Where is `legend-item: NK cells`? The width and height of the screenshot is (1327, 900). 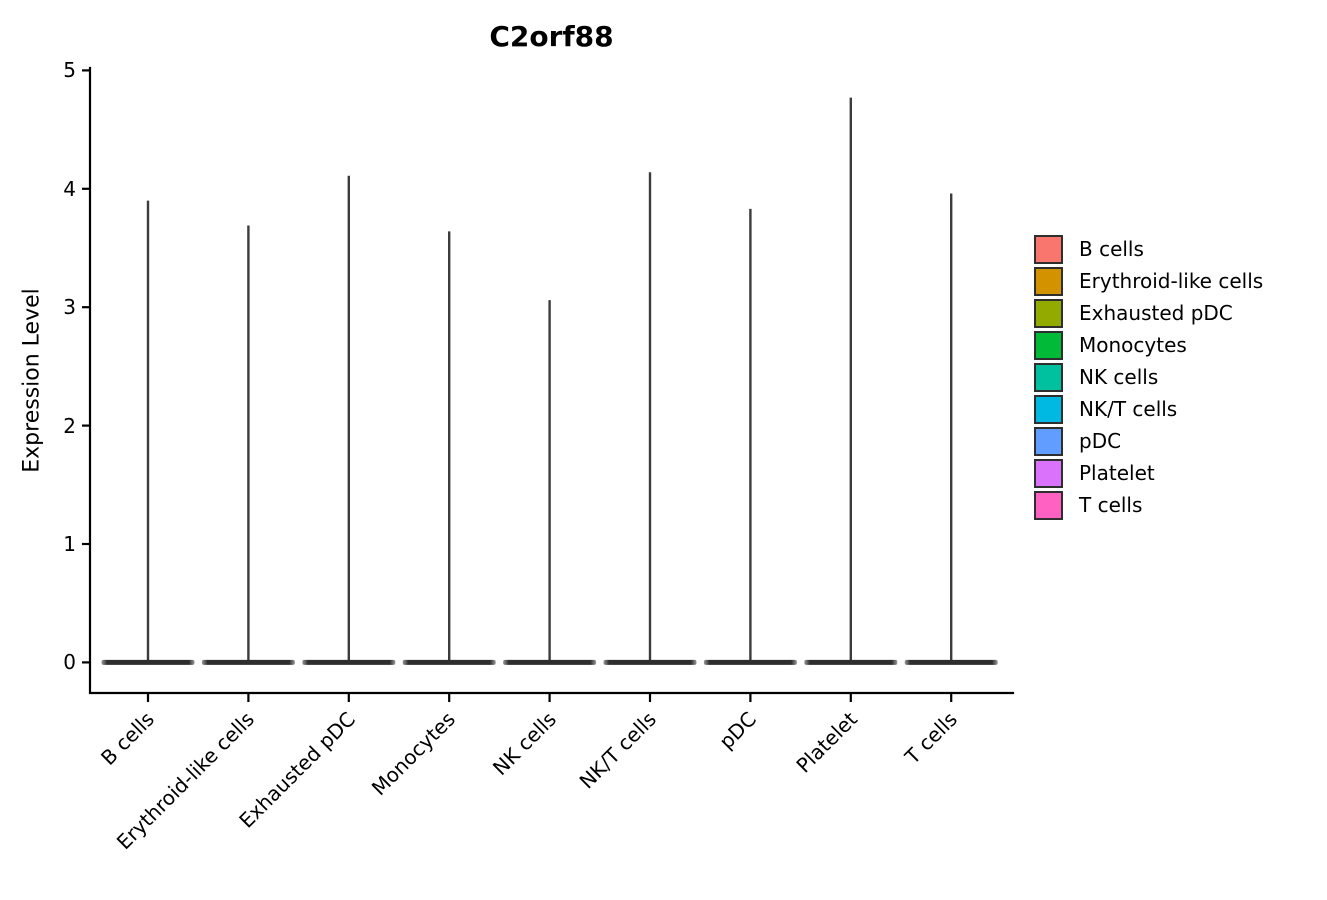
legend-item: NK cells is located at coordinates (1148, 377).